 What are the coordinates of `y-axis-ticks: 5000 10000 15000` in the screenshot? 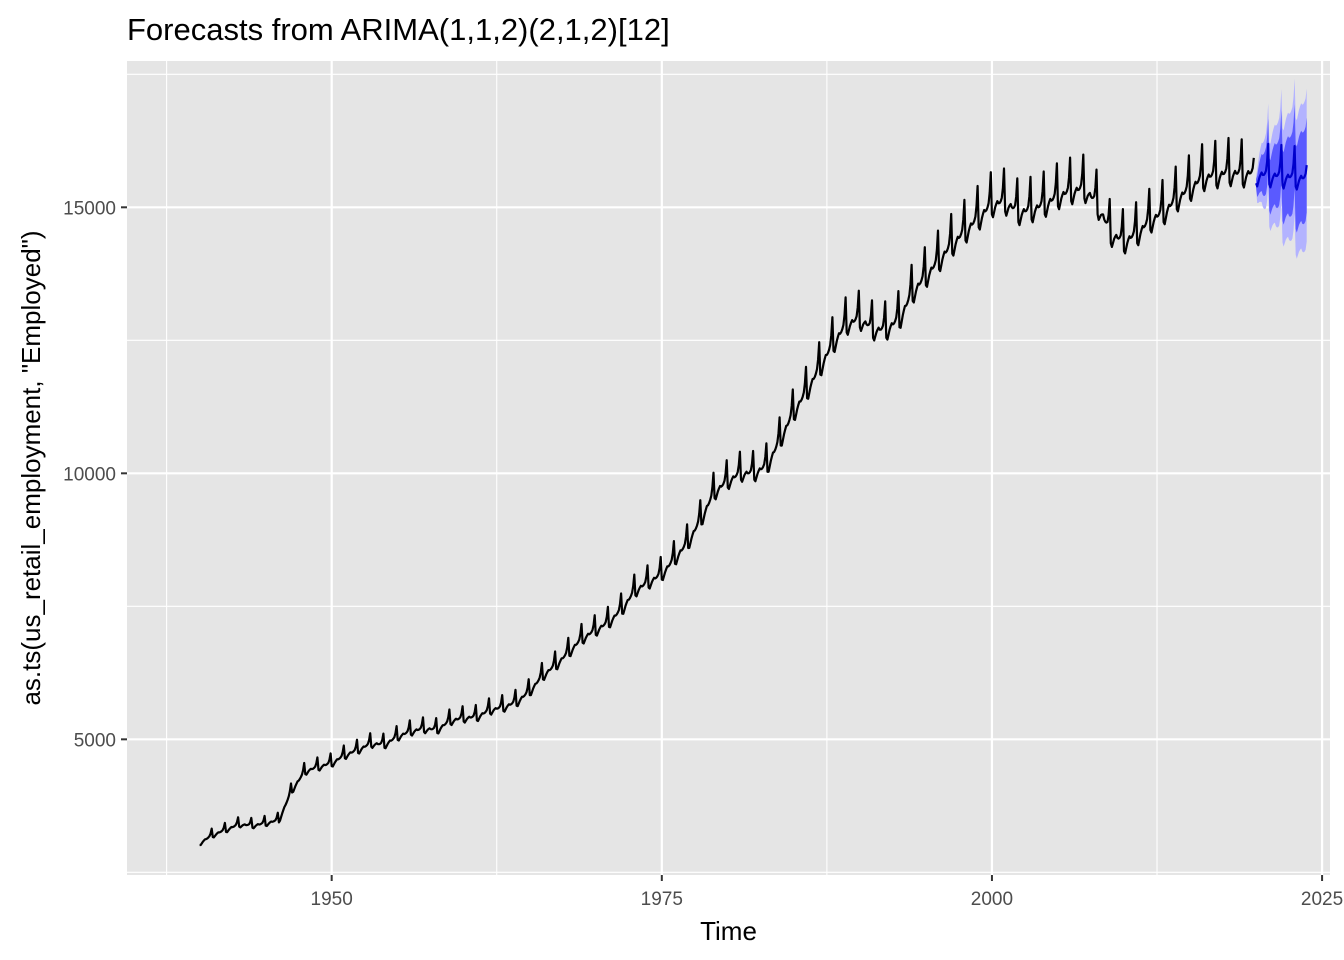 It's located at (95, 474).